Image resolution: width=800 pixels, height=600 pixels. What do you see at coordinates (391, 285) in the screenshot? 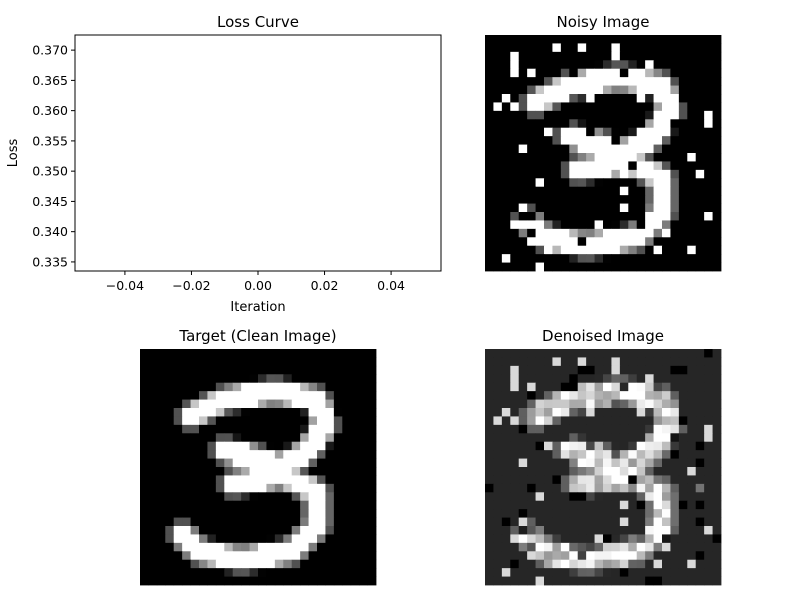
I see `x-tick-label: 0.04` at bounding box center [391, 285].